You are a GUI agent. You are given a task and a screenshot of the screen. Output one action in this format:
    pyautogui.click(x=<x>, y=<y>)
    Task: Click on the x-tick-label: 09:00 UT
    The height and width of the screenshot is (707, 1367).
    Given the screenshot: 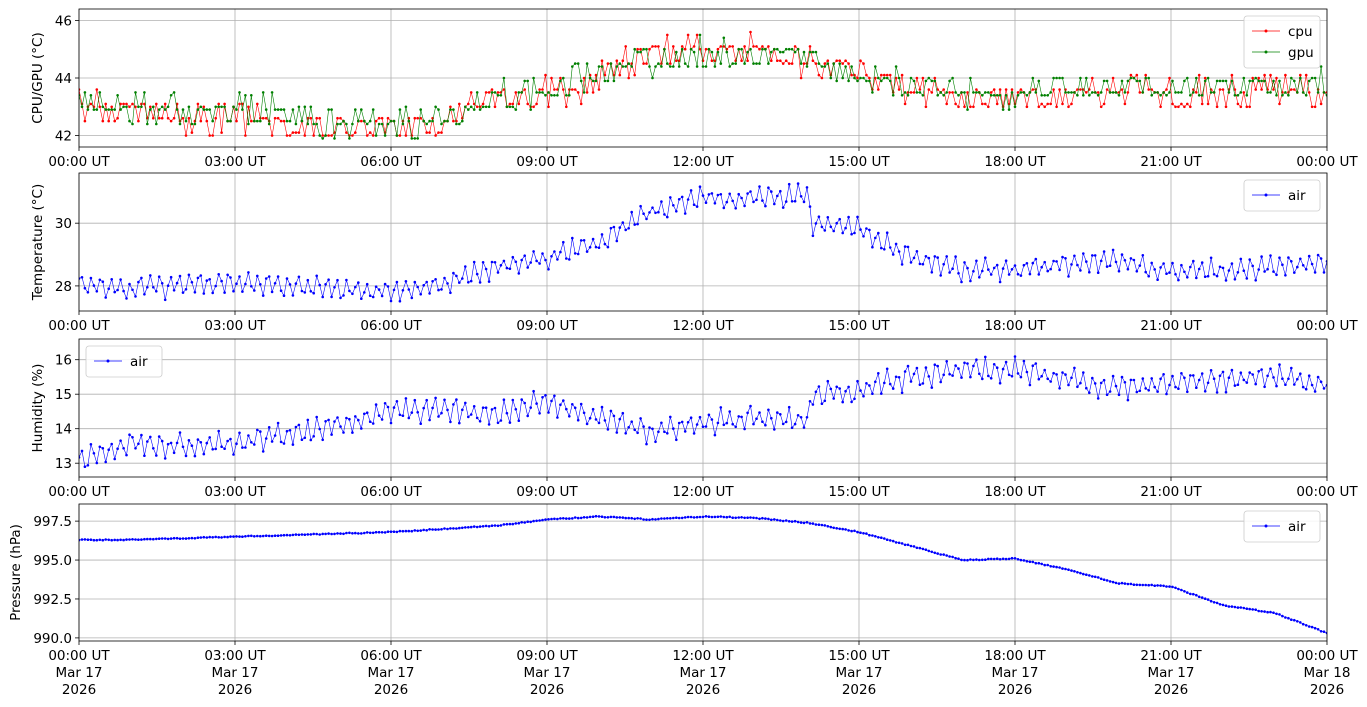 What is the action you would take?
    pyautogui.click(x=547, y=492)
    